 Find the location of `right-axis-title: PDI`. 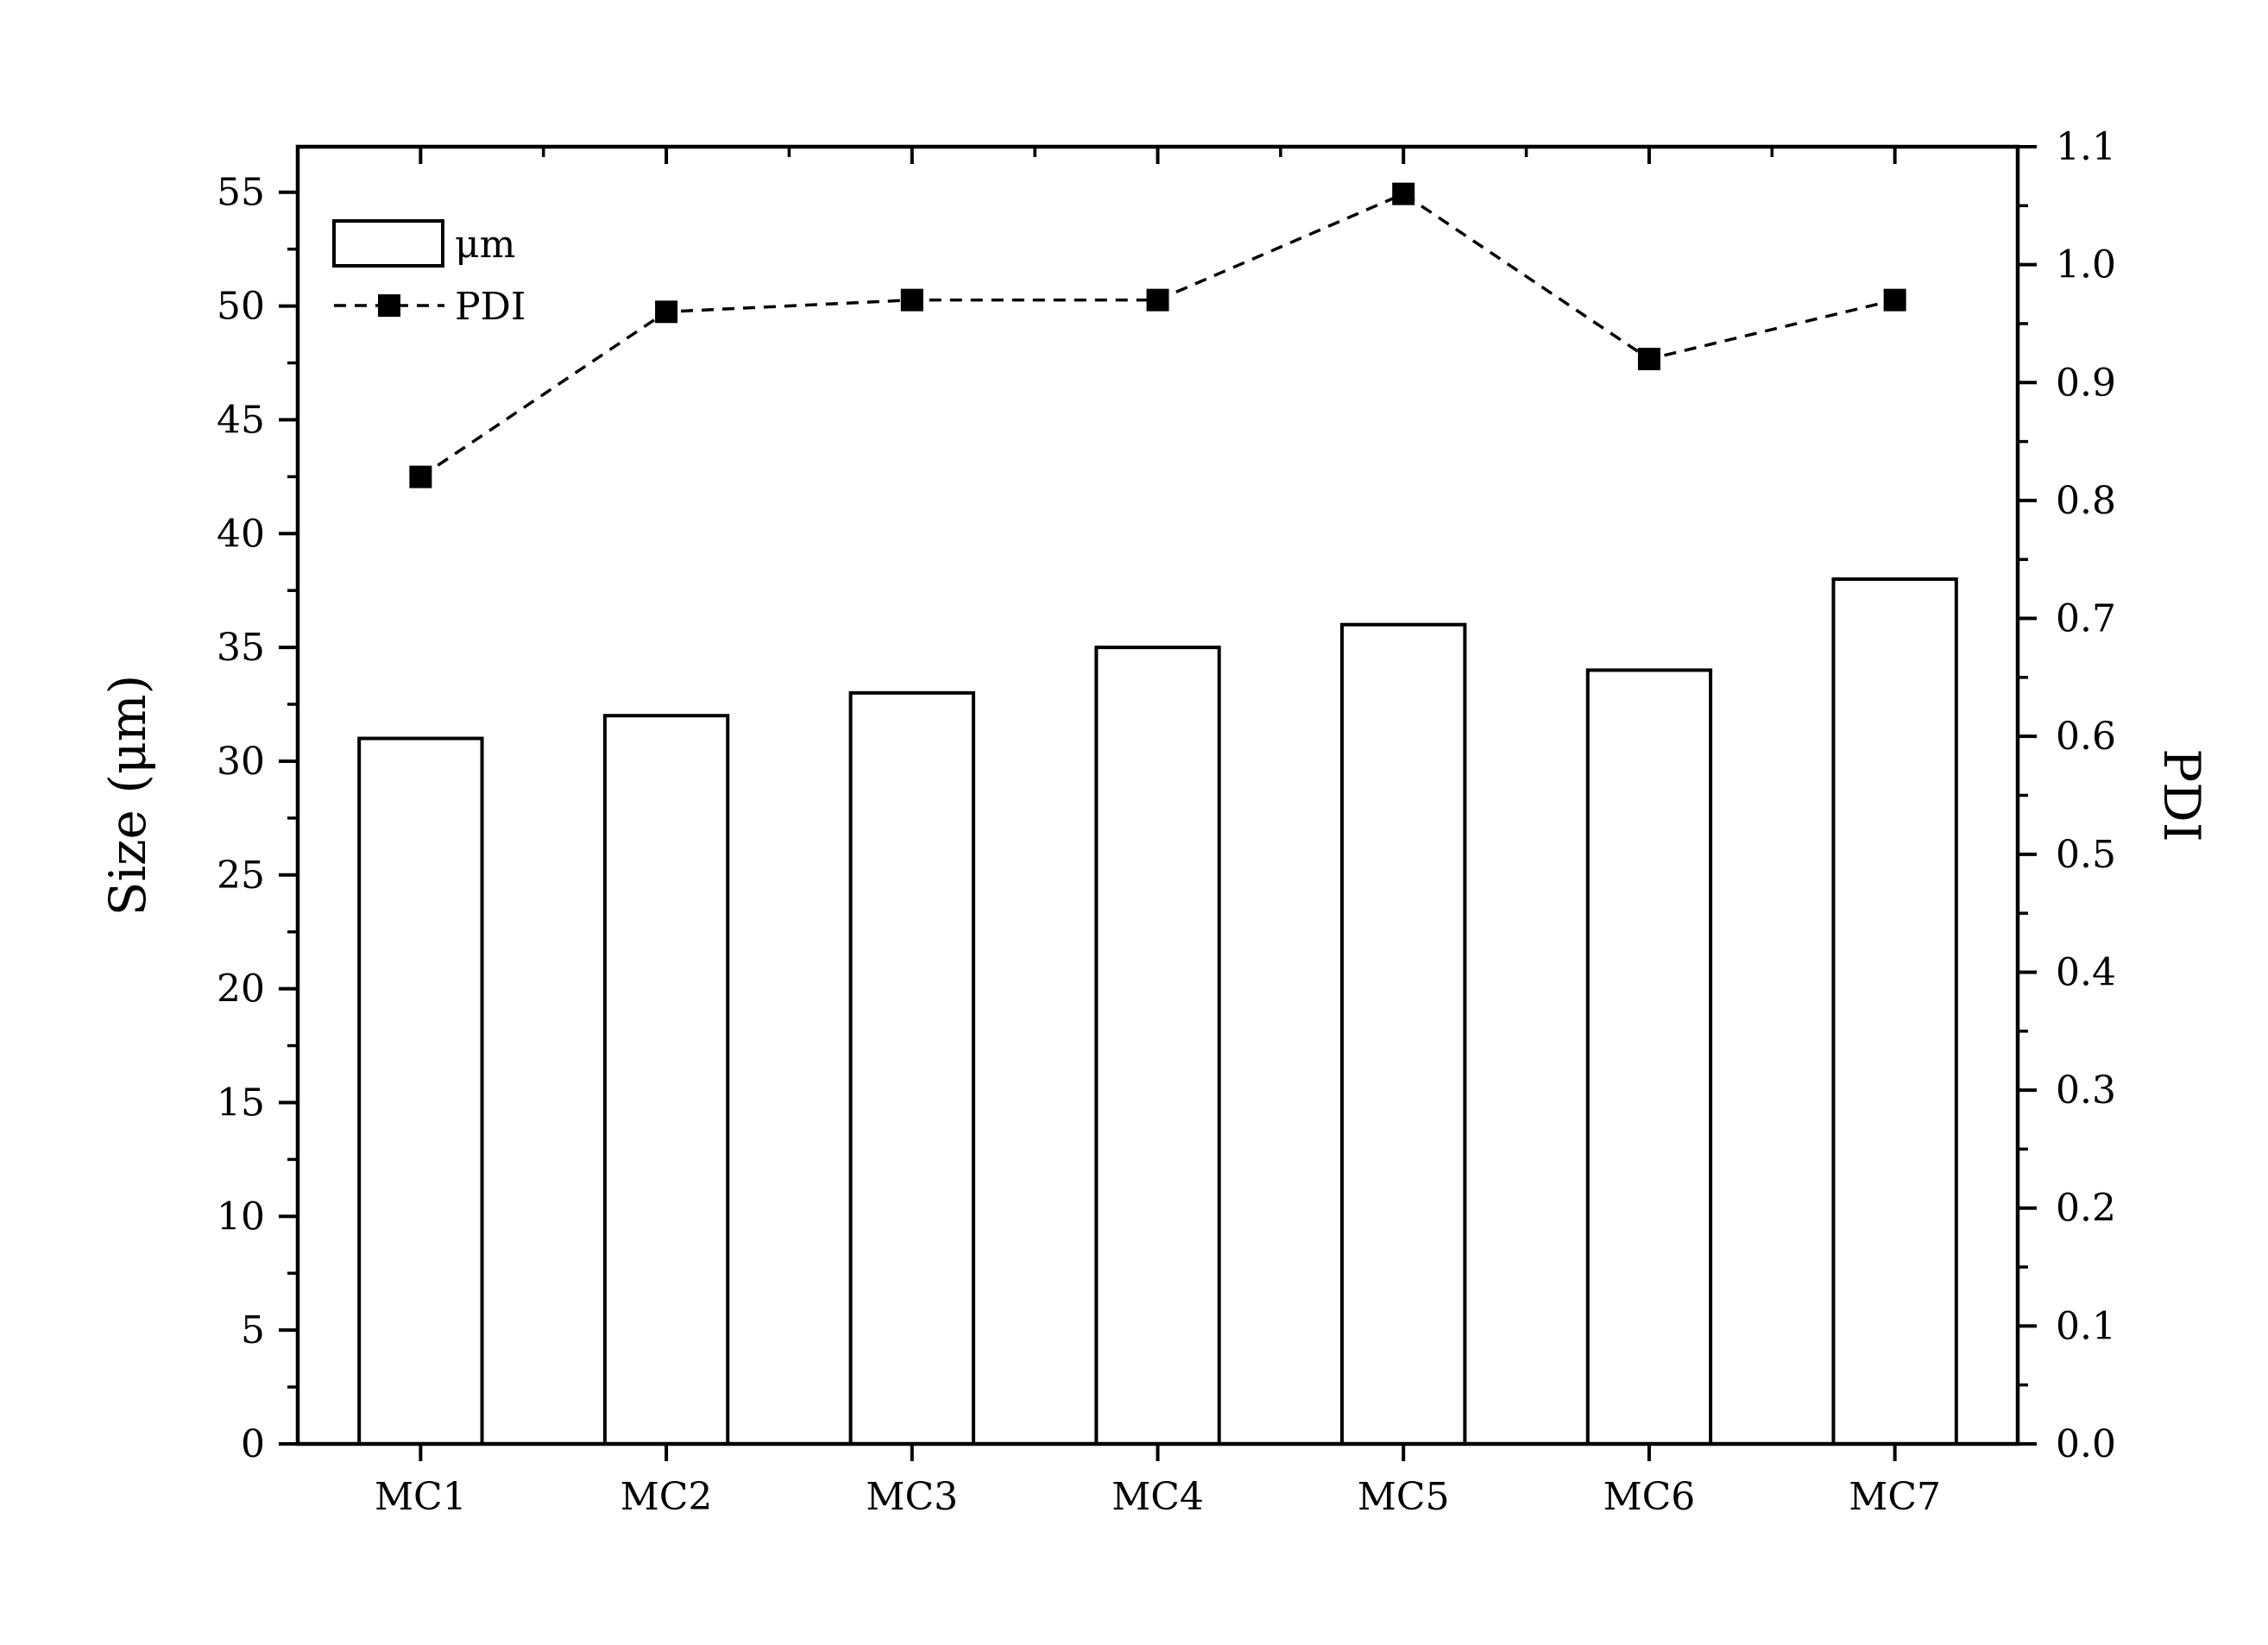

right-axis-title: PDI is located at coordinates (2181, 794).